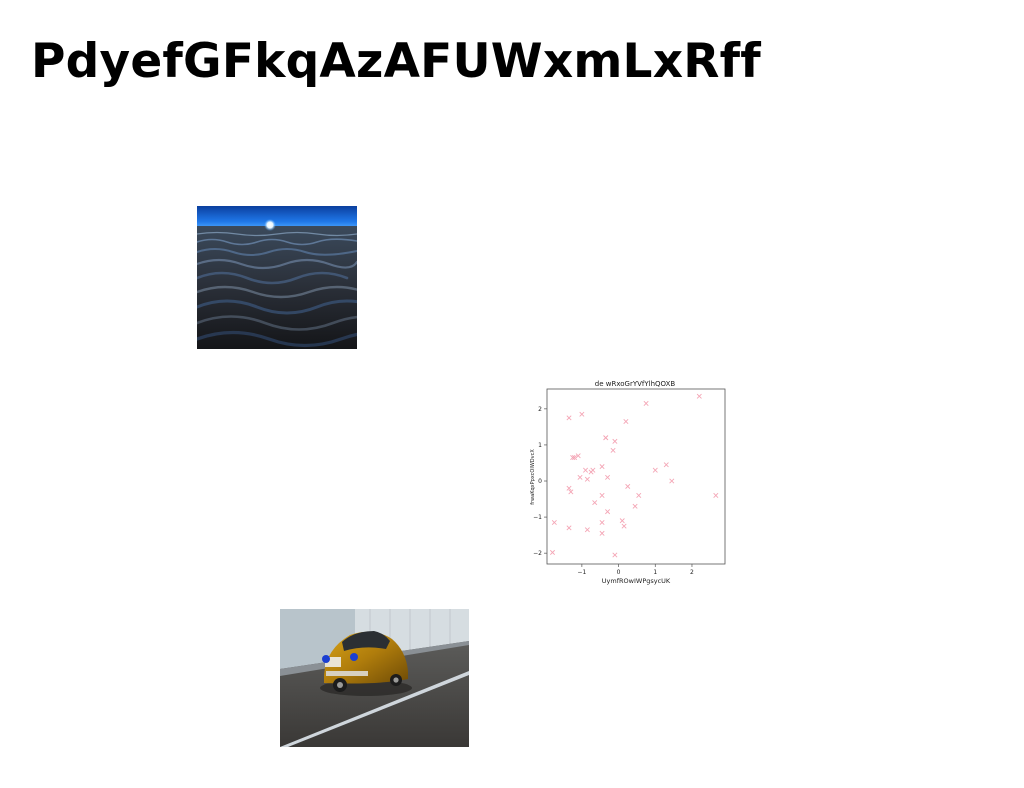  I want to click on x-tick-label: 2, so click(692, 572).